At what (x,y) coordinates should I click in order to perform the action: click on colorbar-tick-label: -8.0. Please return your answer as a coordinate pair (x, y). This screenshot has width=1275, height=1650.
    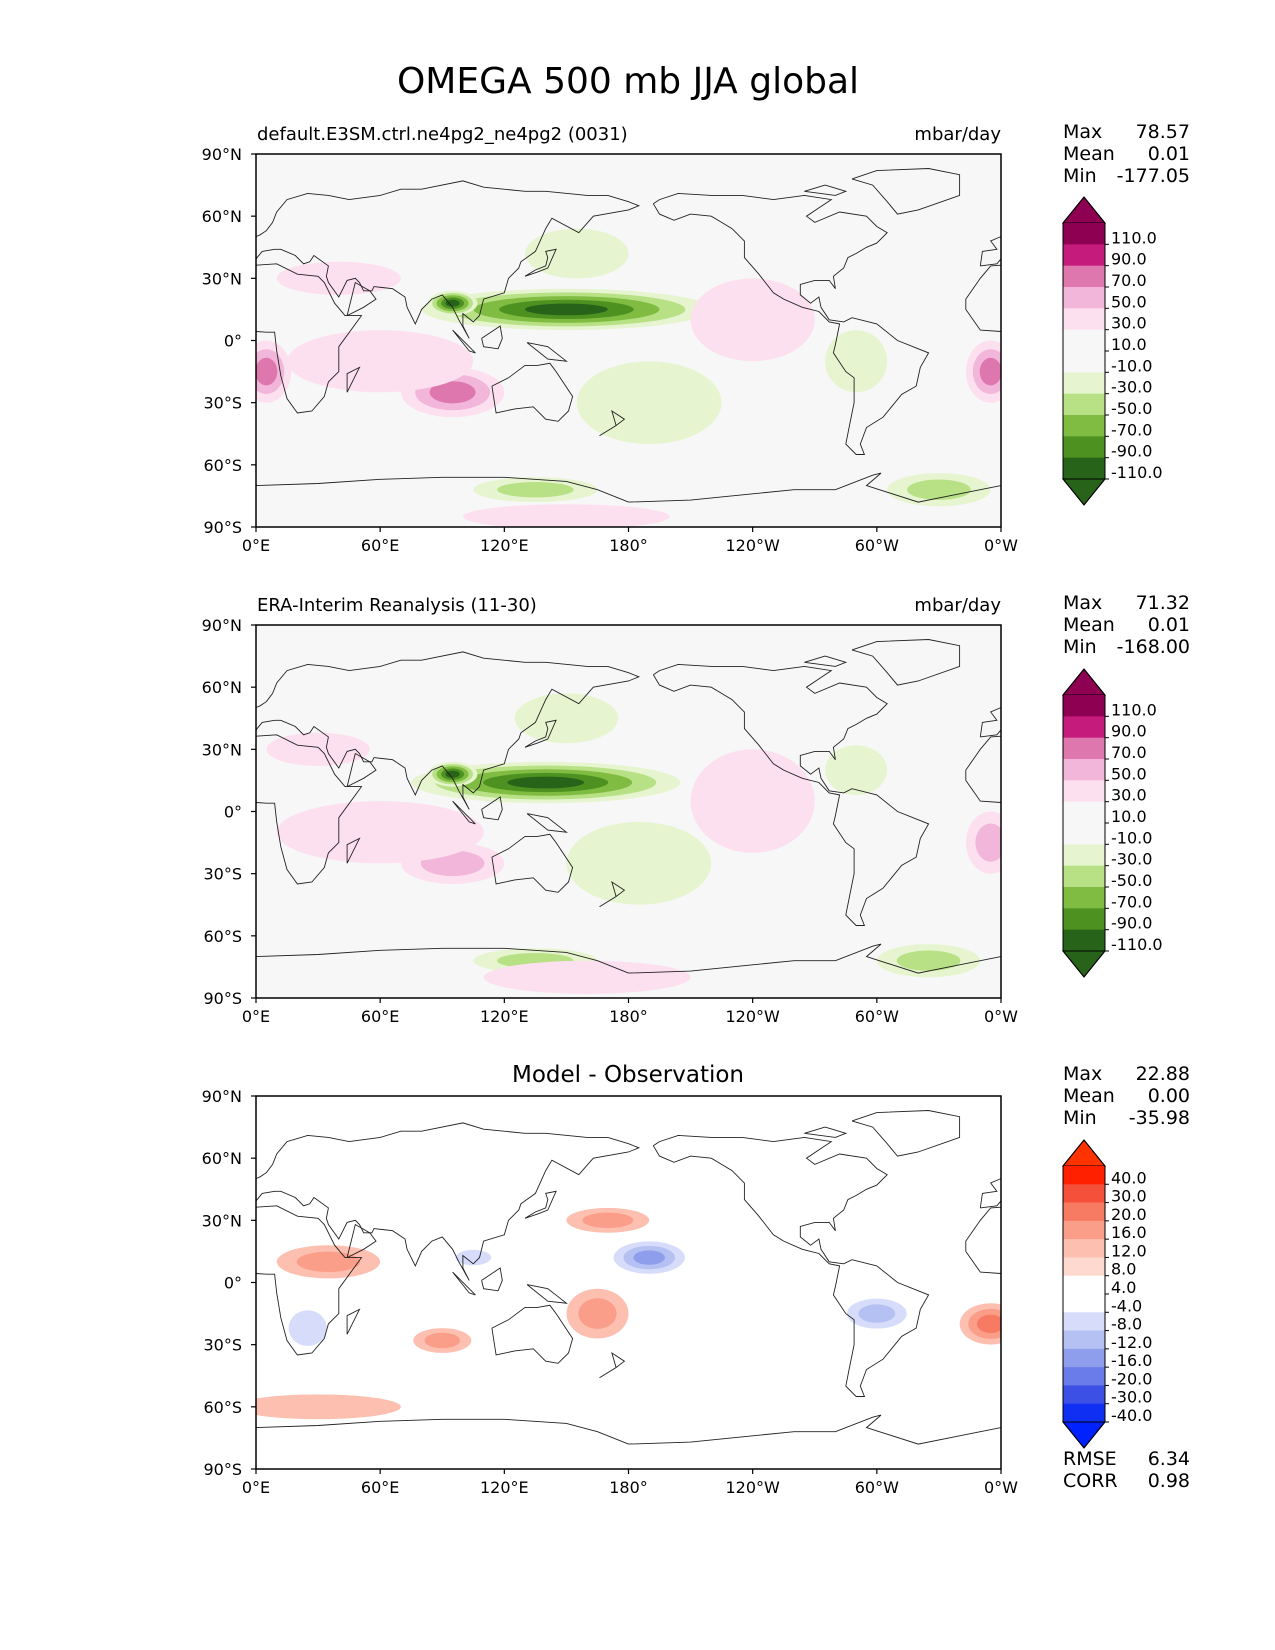
    Looking at the image, I should click on (1126, 1324).